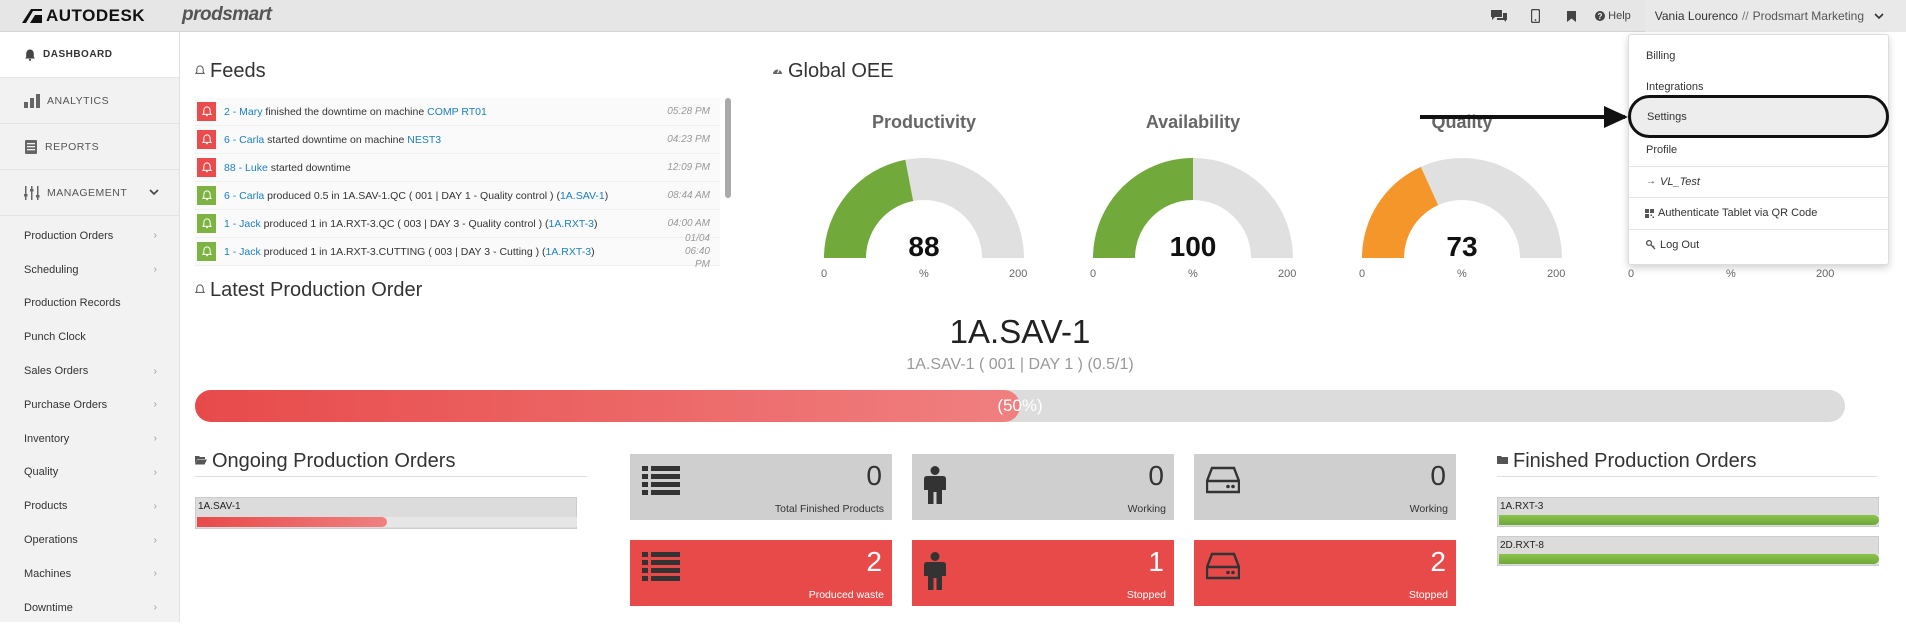 This screenshot has height=625, width=1906. Describe the element at coordinates (1499, 16) in the screenshot. I see `chat-icon` at that location.